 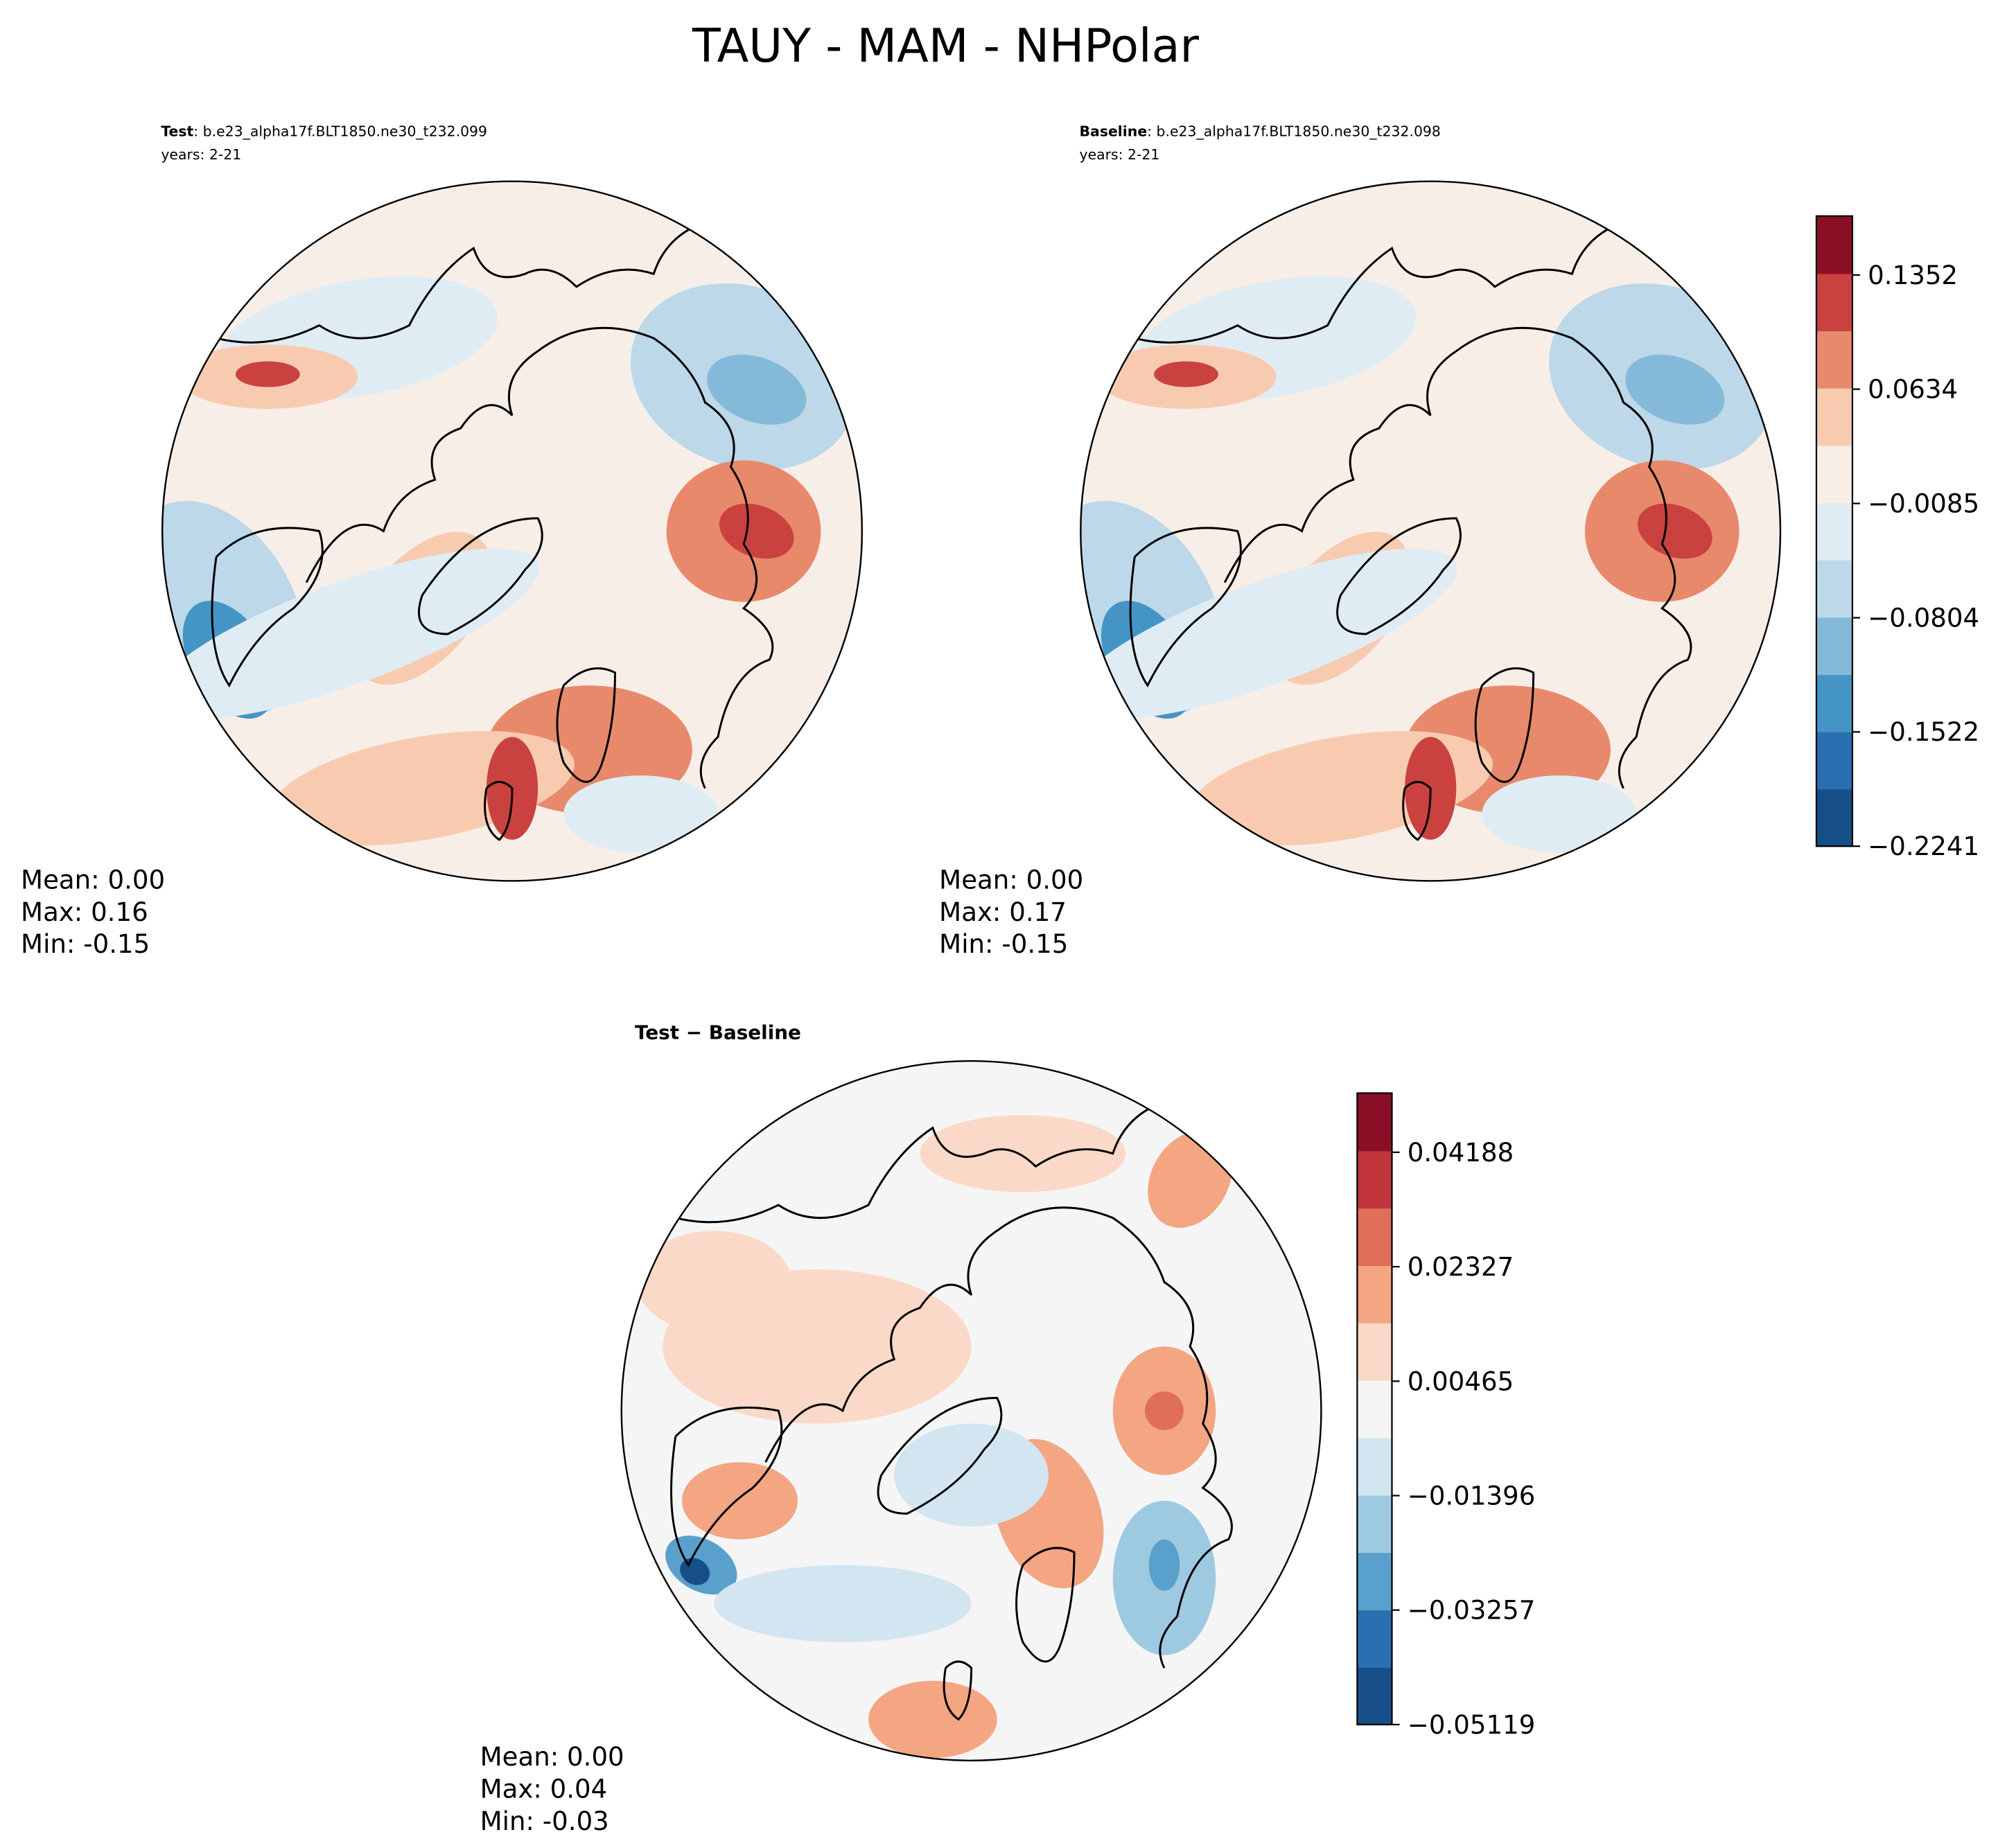 What do you see at coordinates (1114, 131) in the screenshot?
I see `panel-label-bold: Baseline` at bounding box center [1114, 131].